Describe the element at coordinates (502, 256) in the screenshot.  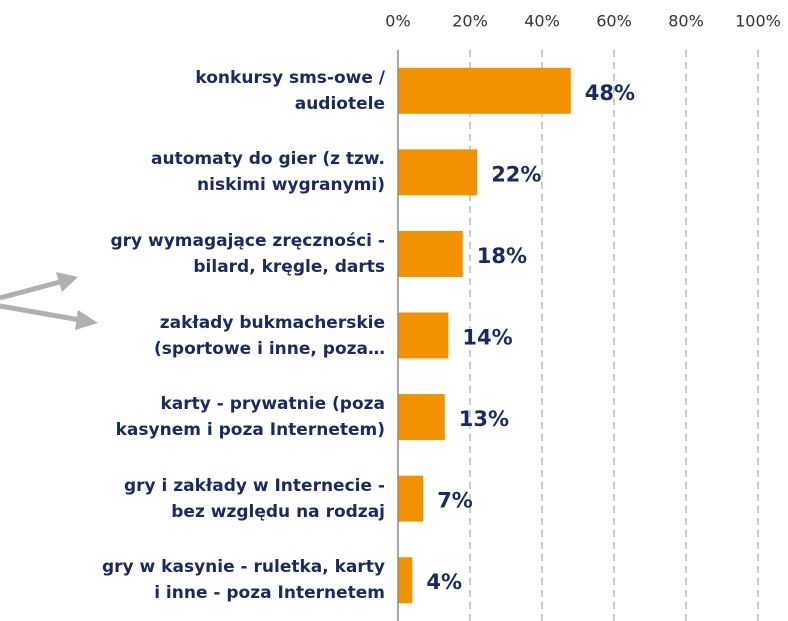
I see `value-label: 18%` at that location.